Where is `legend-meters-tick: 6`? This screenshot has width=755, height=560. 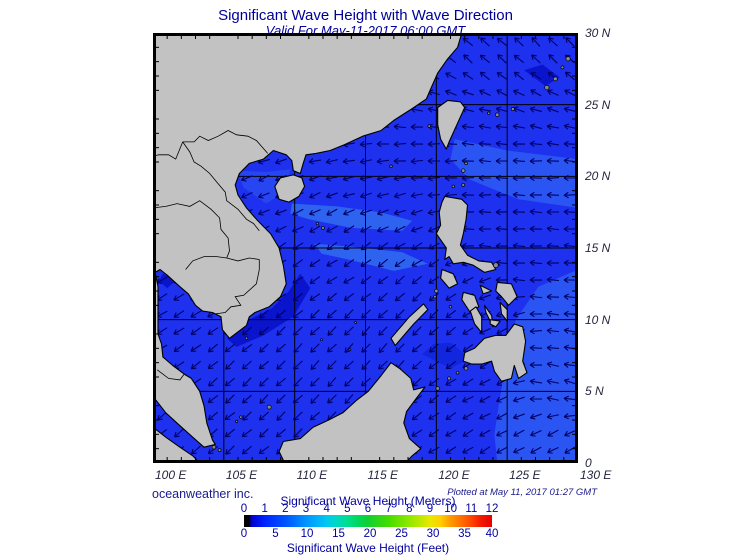
legend-meters-tick: 6 is located at coordinates (368, 509).